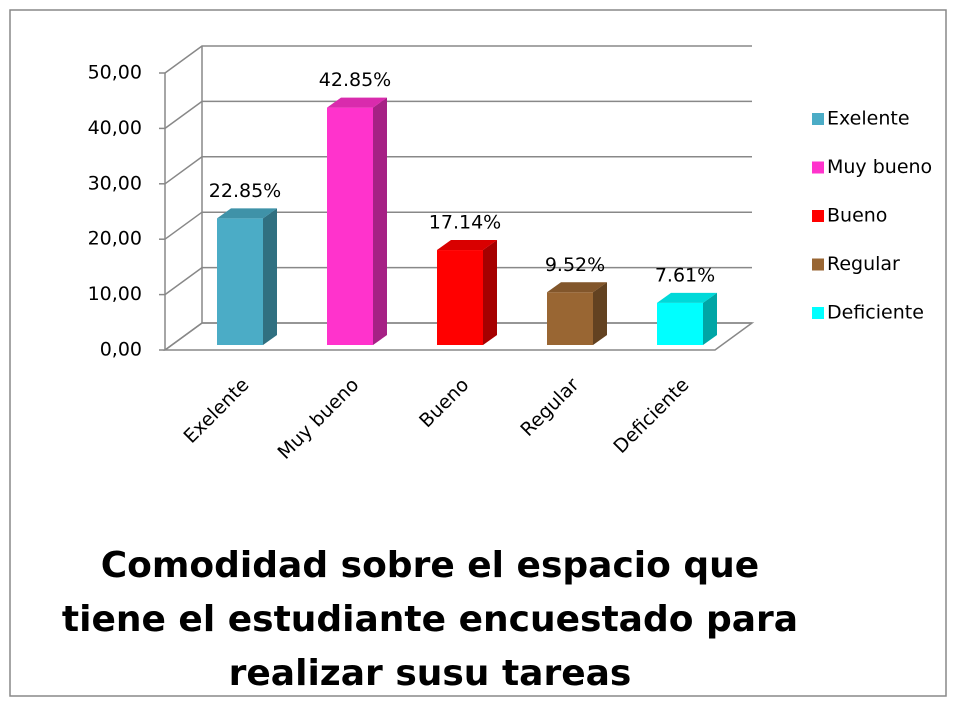 The image size is (957, 707). What do you see at coordinates (115, 73) in the screenshot?
I see `y-tick-label: 50,00` at bounding box center [115, 73].